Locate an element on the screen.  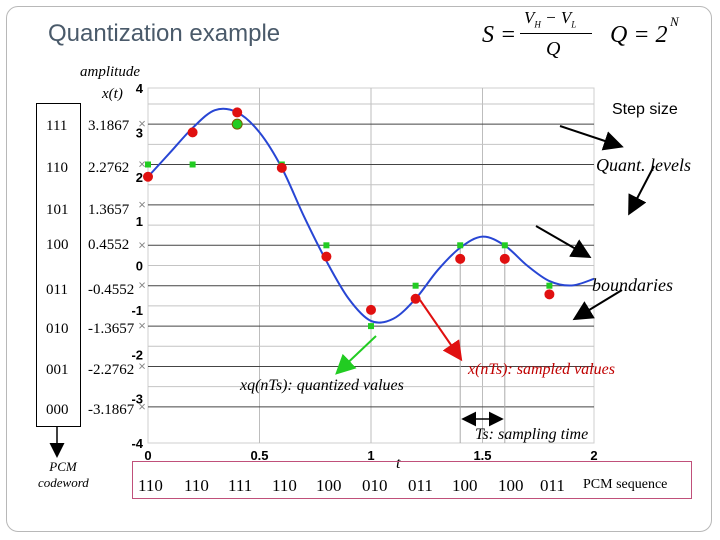
level-value: 3.1867 is located at coordinates (109, 126).